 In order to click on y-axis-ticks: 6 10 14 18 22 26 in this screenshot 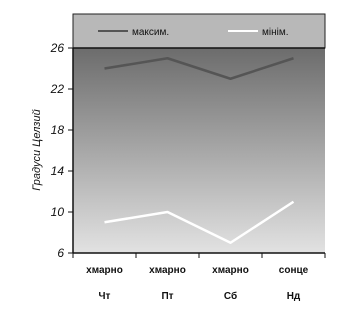, I will do `click(61, 150)`.